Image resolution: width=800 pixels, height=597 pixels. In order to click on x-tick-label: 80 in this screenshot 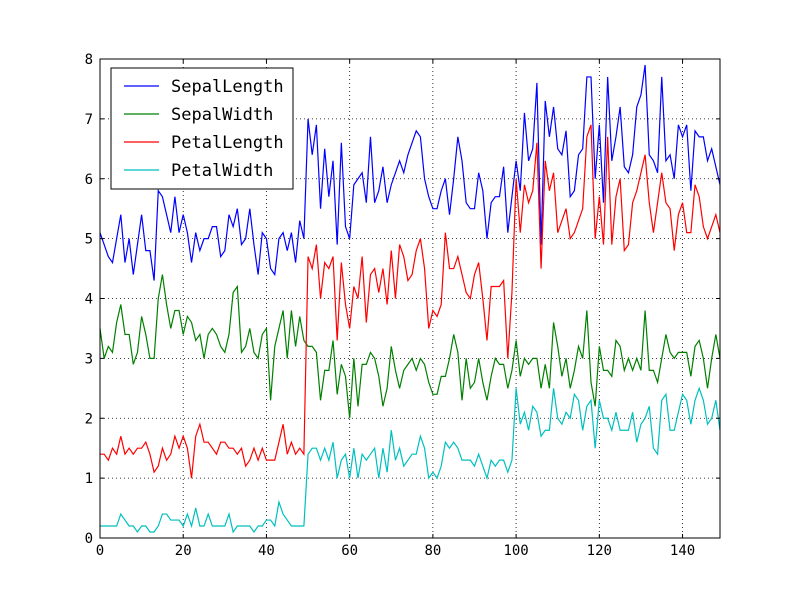, I will do `click(432, 551)`.